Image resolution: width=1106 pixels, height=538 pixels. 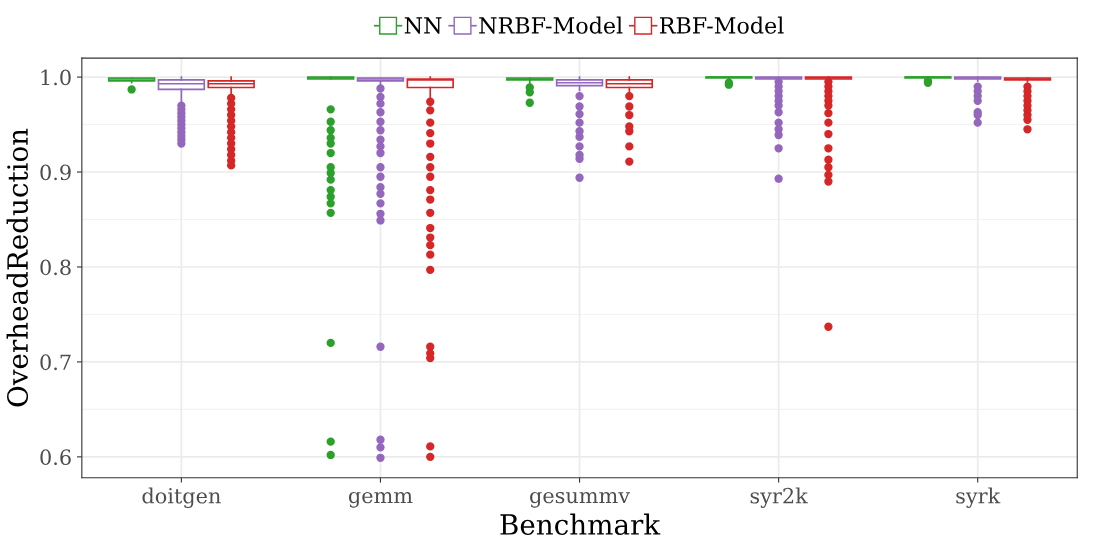 What do you see at coordinates (380, 499) in the screenshot?
I see `x-tick-label: gemm` at bounding box center [380, 499].